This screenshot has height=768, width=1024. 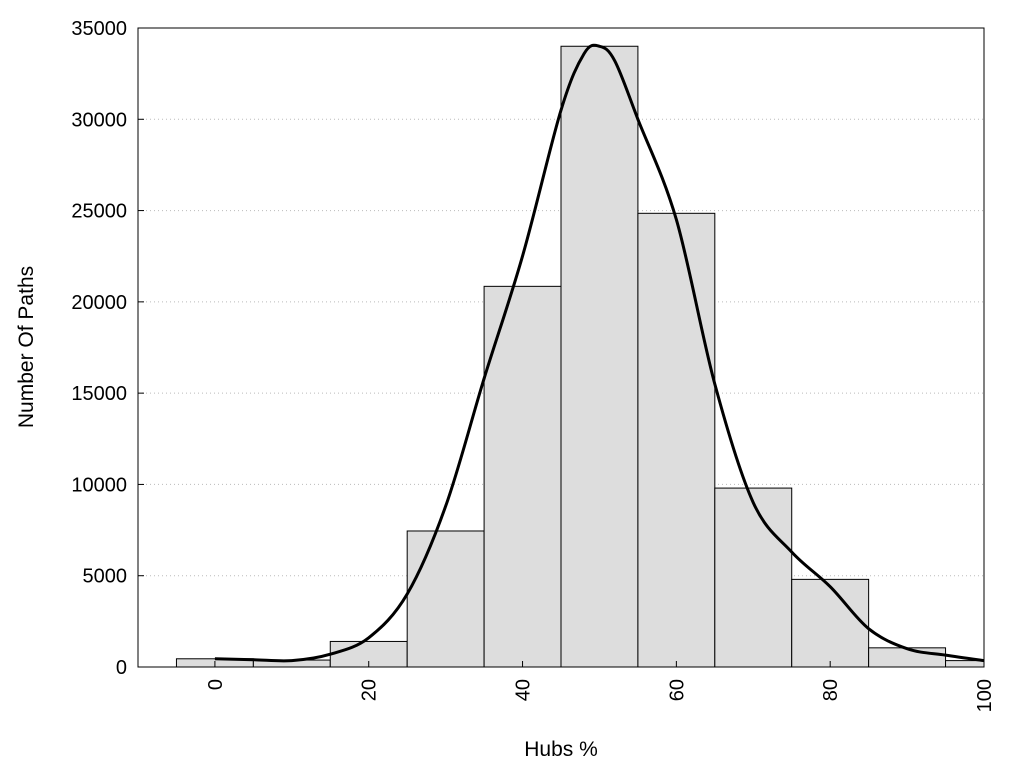 What do you see at coordinates (216, 684) in the screenshot?
I see `x-tick-label: 0` at bounding box center [216, 684].